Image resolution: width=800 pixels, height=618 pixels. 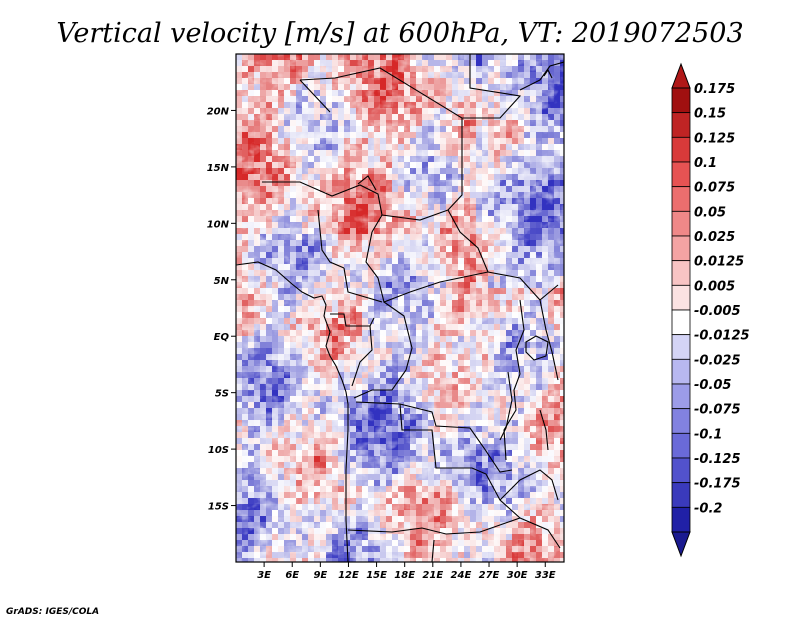 What do you see at coordinates (517, 575) in the screenshot?
I see `x-tick-label: 30E` at bounding box center [517, 575].